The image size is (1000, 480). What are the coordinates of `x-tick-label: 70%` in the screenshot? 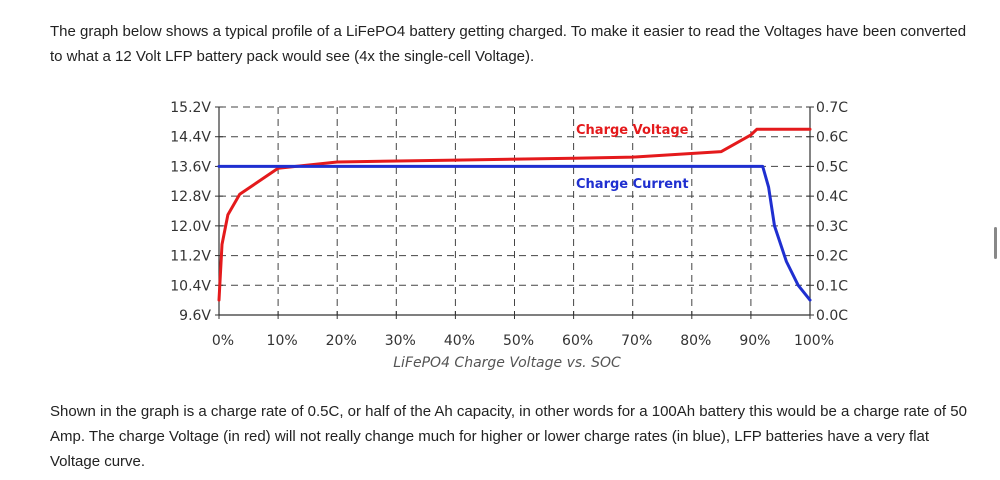 It's located at (636, 341).